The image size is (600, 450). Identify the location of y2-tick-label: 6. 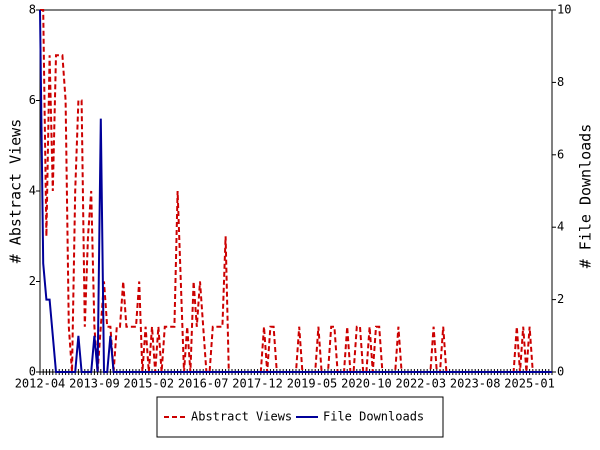
(560, 154).